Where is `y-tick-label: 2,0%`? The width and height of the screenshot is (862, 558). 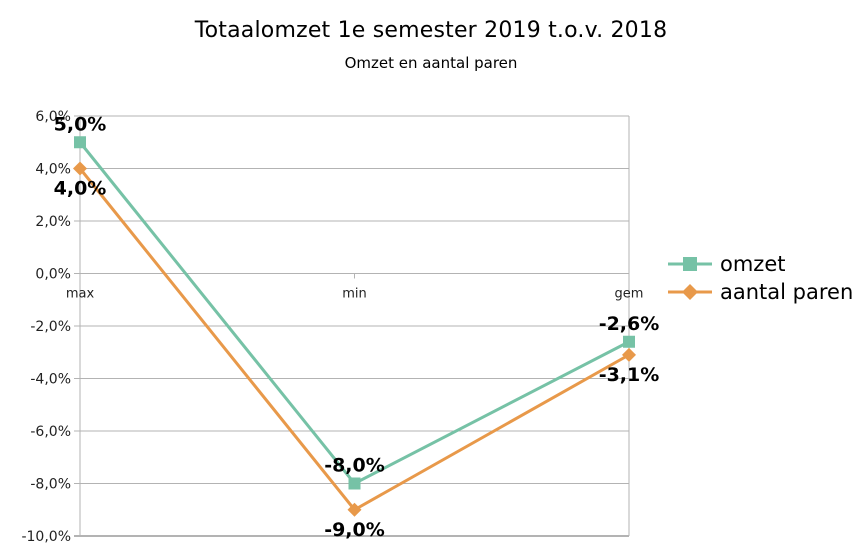
y-tick-label: 2,0% is located at coordinates (53, 222).